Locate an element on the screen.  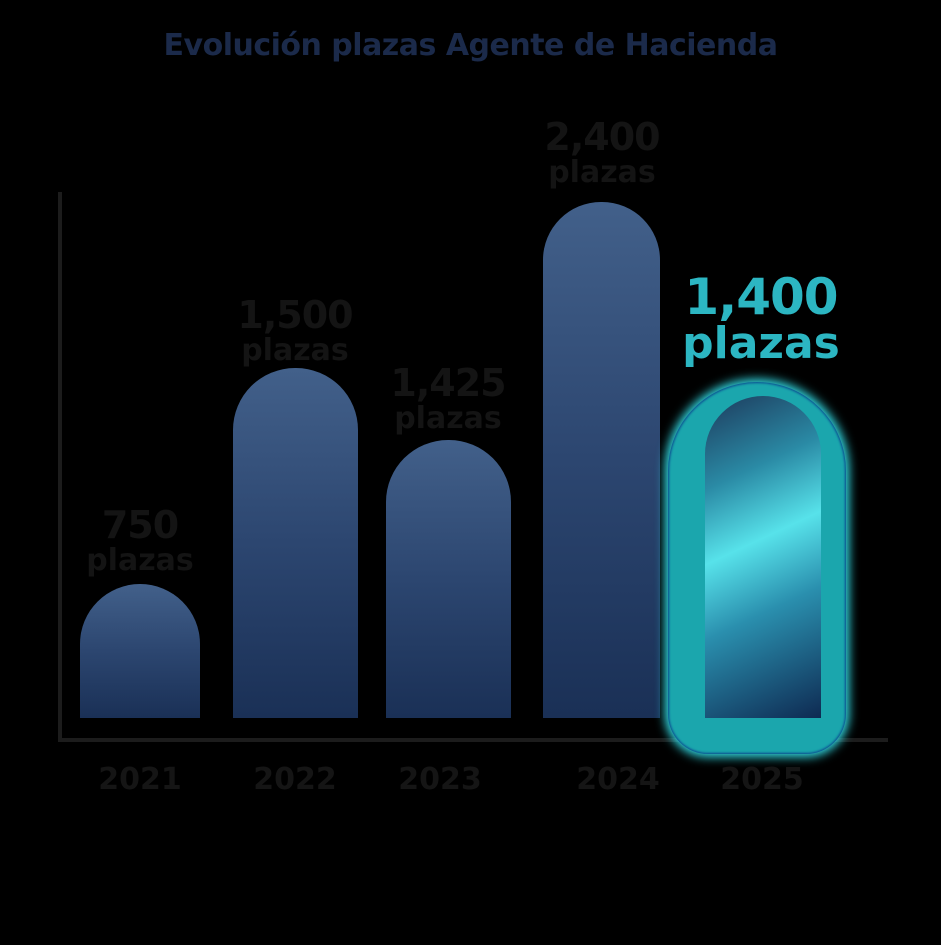
bar-2022 is located at coordinates (295, 543).